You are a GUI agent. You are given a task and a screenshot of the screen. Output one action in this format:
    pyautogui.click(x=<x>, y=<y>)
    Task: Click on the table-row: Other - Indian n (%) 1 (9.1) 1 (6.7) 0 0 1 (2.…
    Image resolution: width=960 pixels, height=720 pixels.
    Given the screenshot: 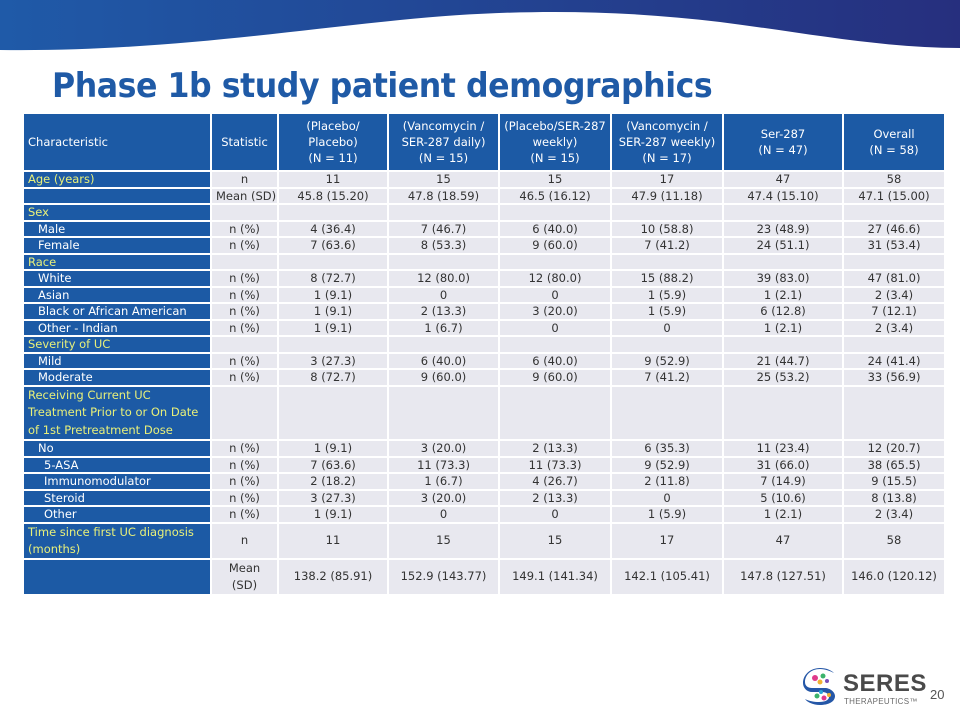 What is the action you would take?
    pyautogui.click(x=484, y=327)
    